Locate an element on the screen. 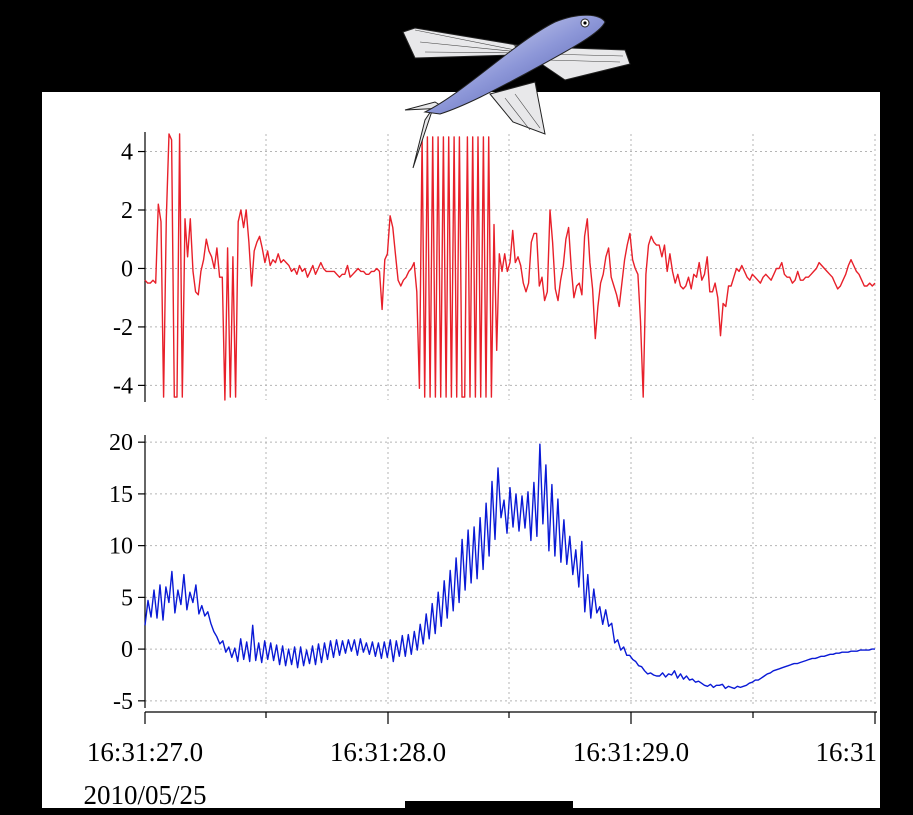 This screenshot has width=913, height=815. x-date-sublabel: 2010/05/25 is located at coordinates (144, 795).